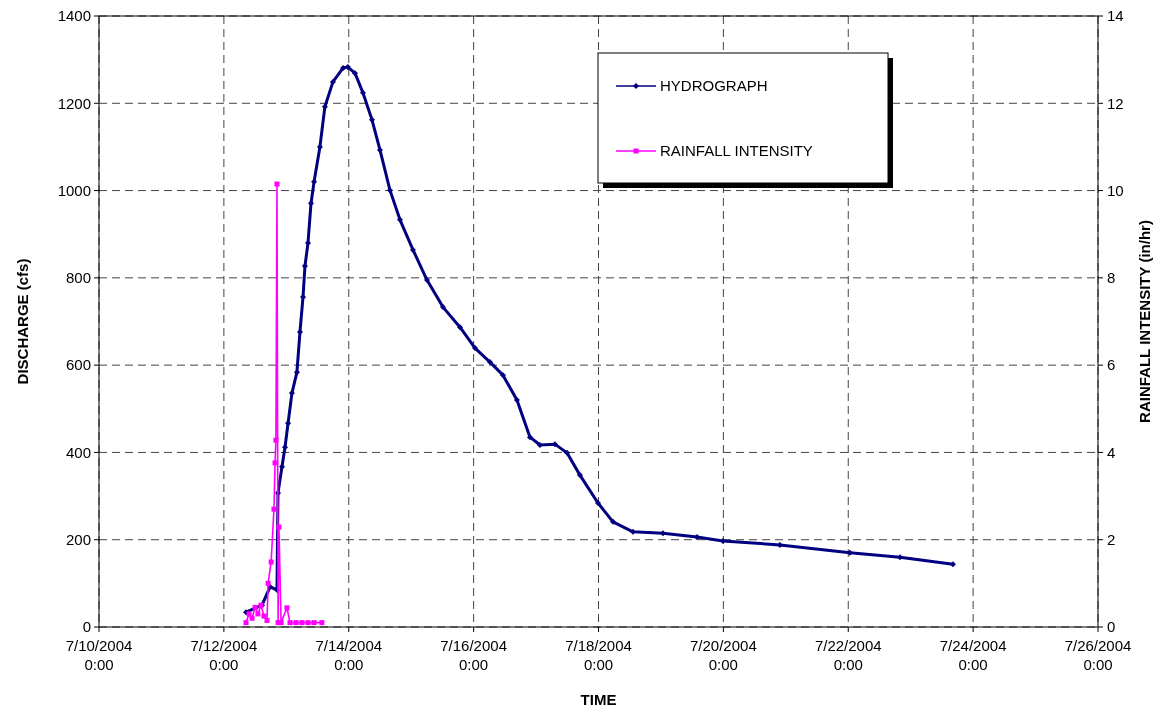 The image size is (1166, 719). Describe the element at coordinates (99, 655) in the screenshot. I see `x-tick-label: 7/10/2004 0:00` at that location.